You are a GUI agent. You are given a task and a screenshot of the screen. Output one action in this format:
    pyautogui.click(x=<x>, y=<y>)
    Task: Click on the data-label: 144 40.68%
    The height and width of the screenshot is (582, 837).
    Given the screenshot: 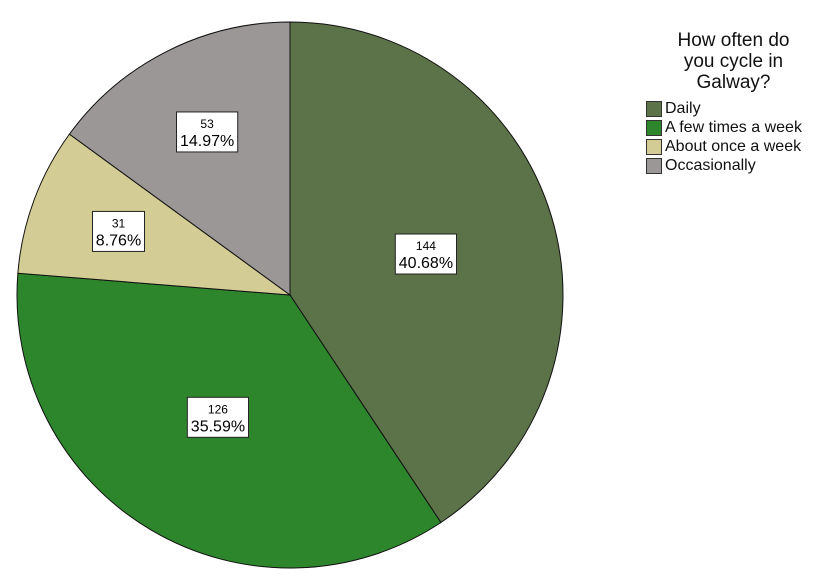 What is the action you would take?
    pyautogui.click(x=426, y=254)
    